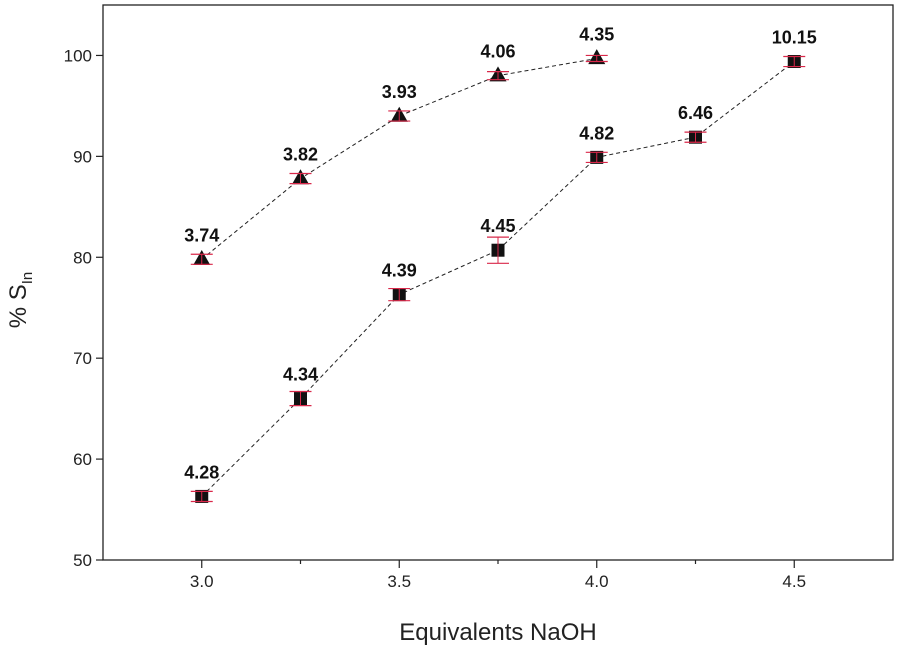 This screenshot has width=897, height=647. I want to click on x-tick-label: 3.0, so click(202, 581).